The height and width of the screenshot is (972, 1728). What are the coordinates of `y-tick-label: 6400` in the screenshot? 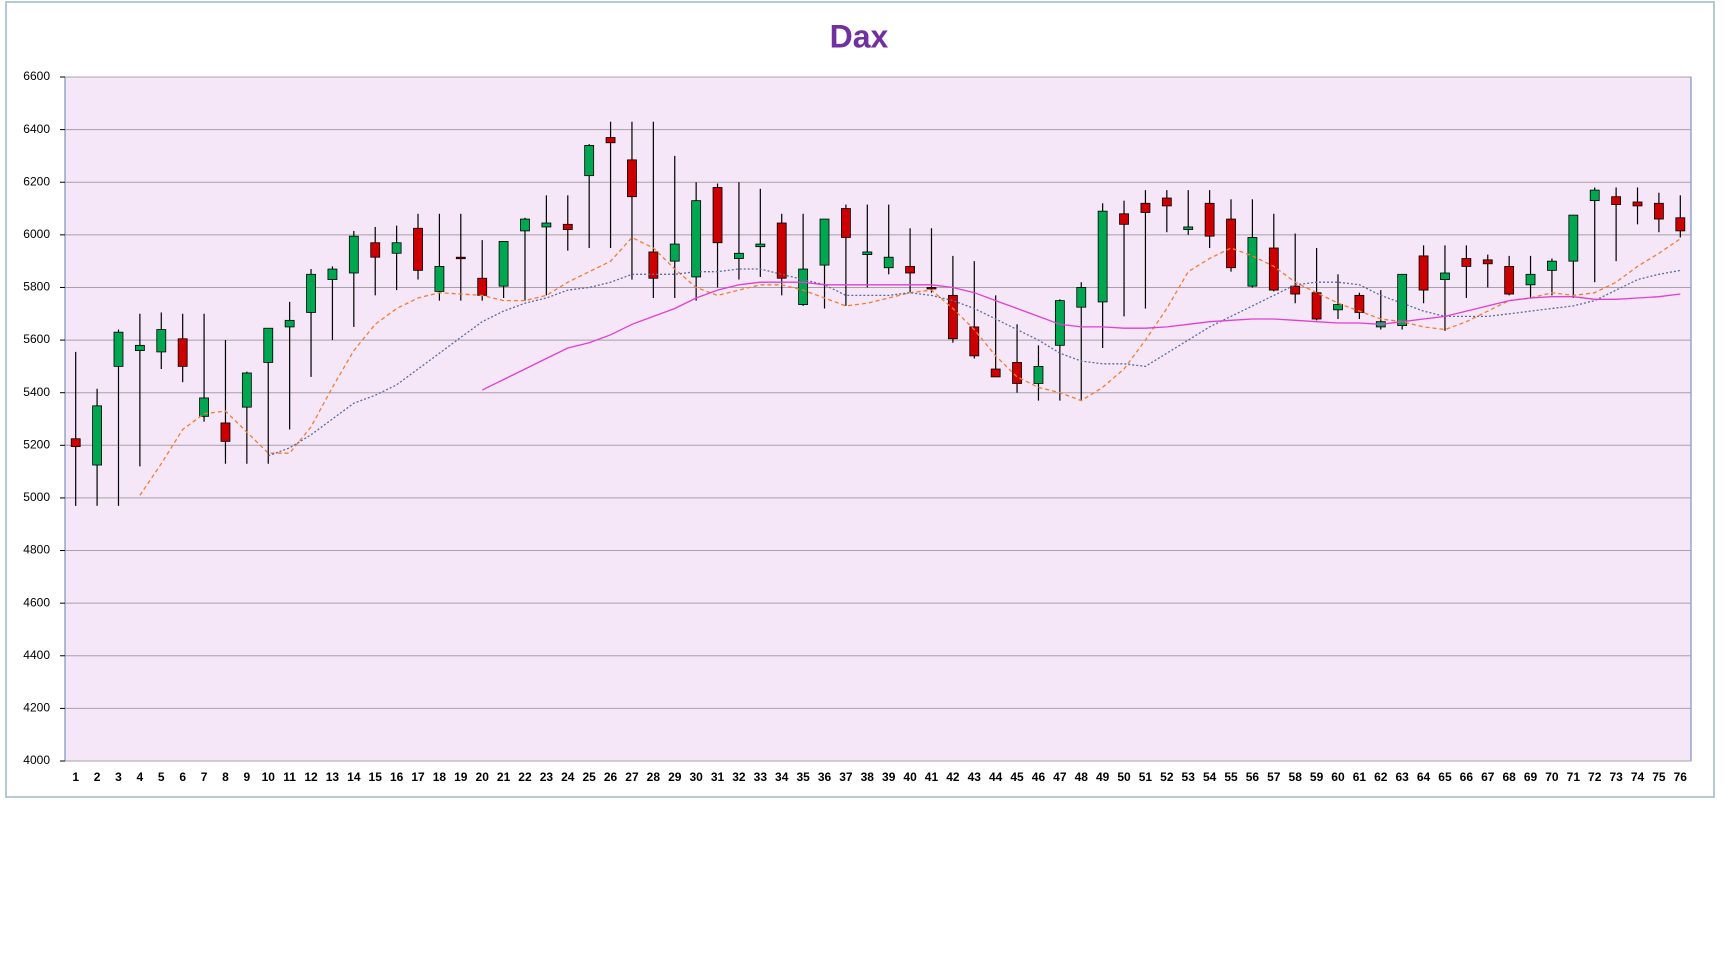 It's located at (36, 129).